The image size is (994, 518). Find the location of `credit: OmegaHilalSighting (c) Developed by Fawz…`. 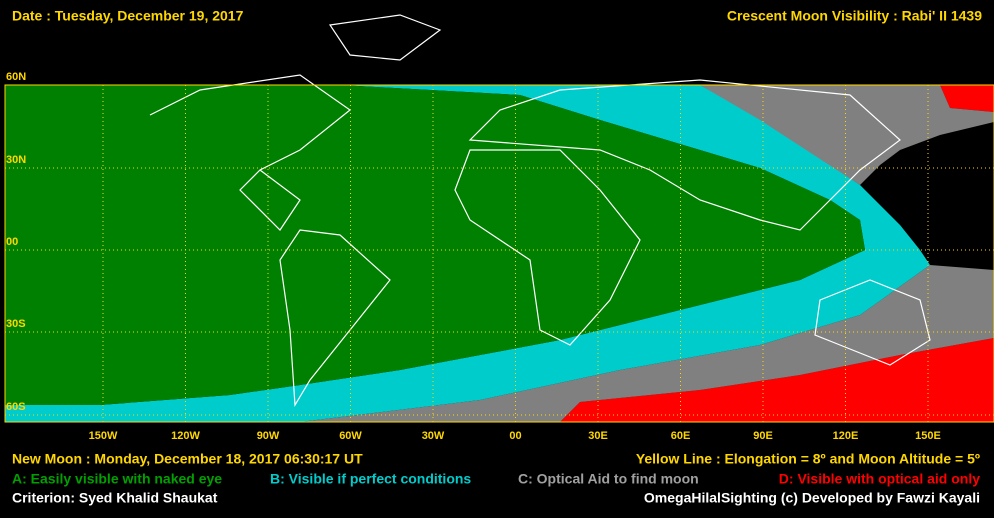

credit: OmegaHilalSighting (c) Developed by Fawz… is located at coordinates (812, 498).